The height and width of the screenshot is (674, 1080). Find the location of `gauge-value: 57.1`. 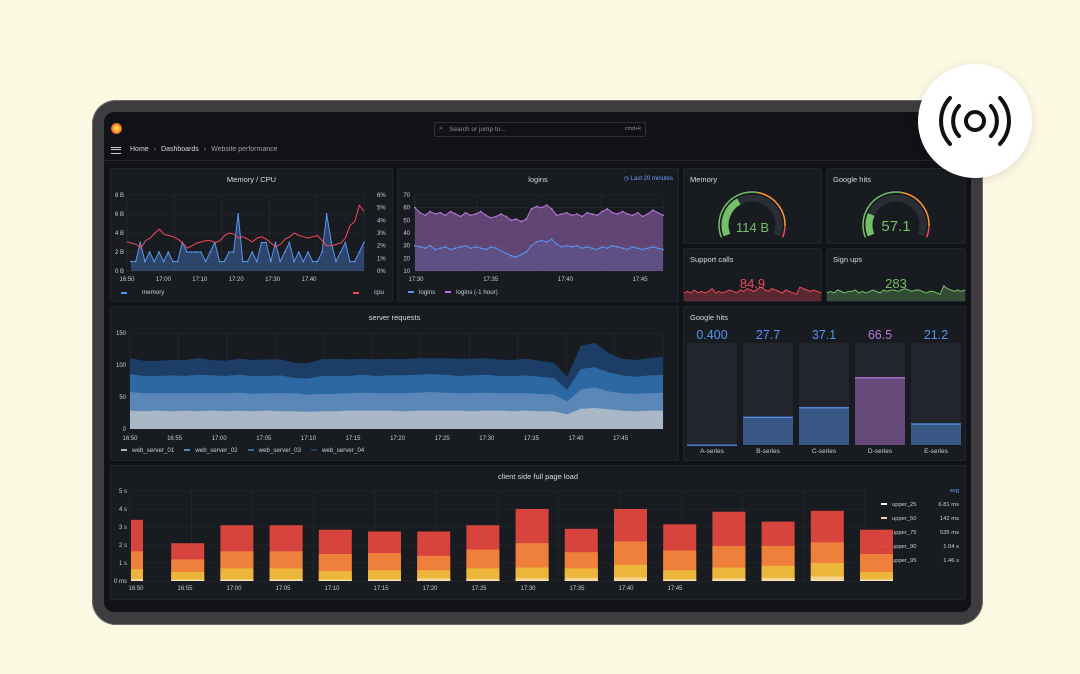

gauge-value: 57.1 is located at coordinates (896, 226).